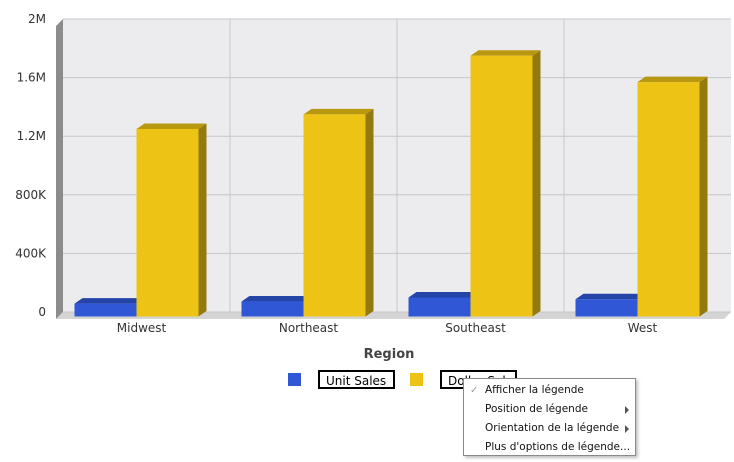  What do you see at coordinates (31, 78) in the screenshot?
I see `y-tick-label: 1.6M` at bounding box center [31, 78].